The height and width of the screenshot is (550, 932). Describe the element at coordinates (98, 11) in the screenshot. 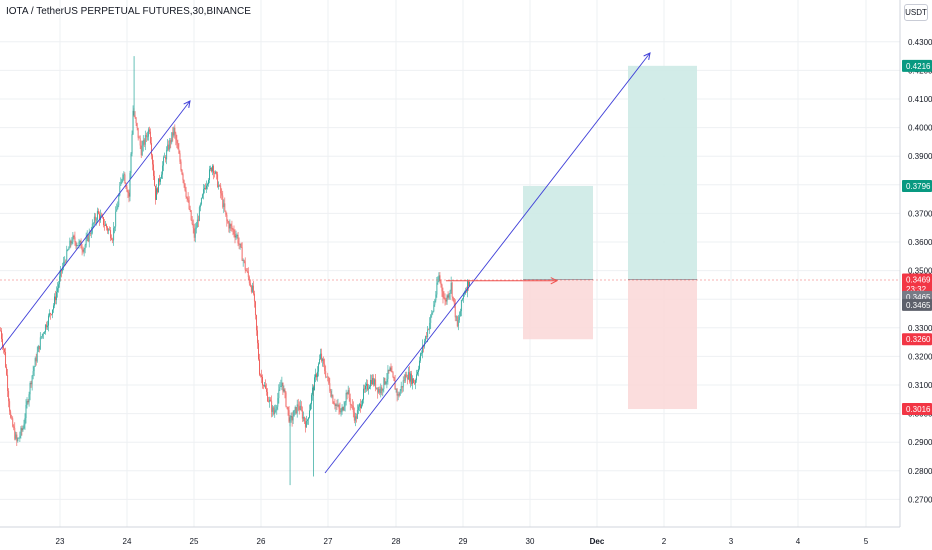

I see `symbol-name: IOTA / TetherUS PERPETUAL FUTURES` at that location.